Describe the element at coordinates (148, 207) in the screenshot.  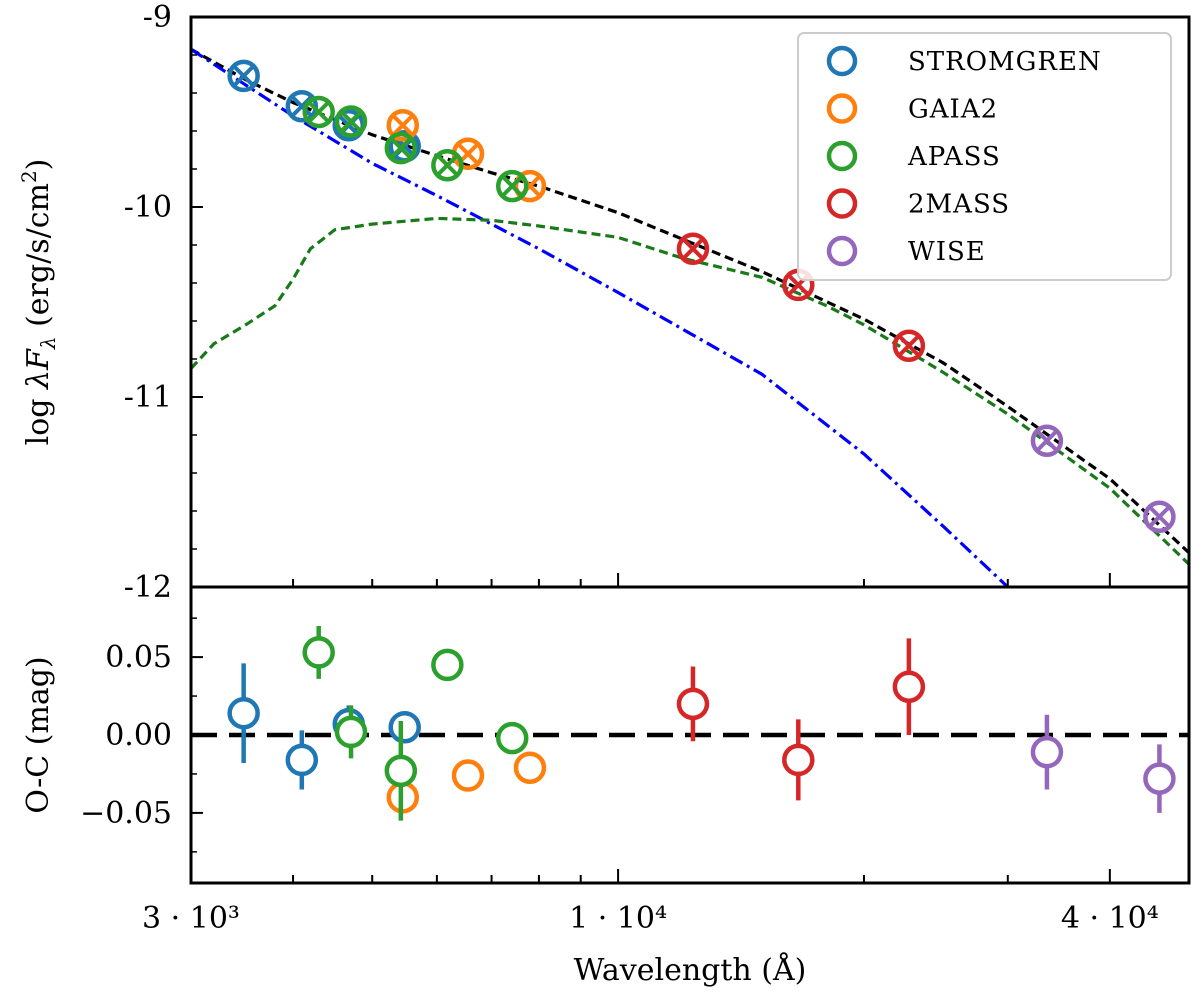
I see `y-tick-label: -10` at that location.